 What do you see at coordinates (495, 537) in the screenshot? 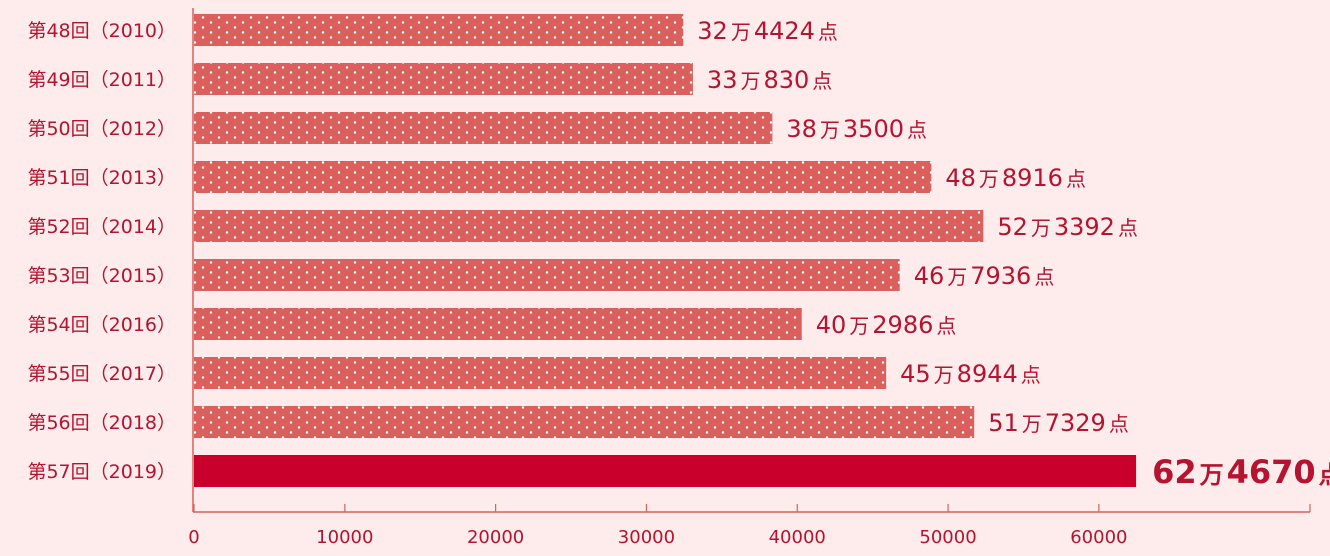
I see `x-tick-label: 20000` at bounding box center [495, 537].